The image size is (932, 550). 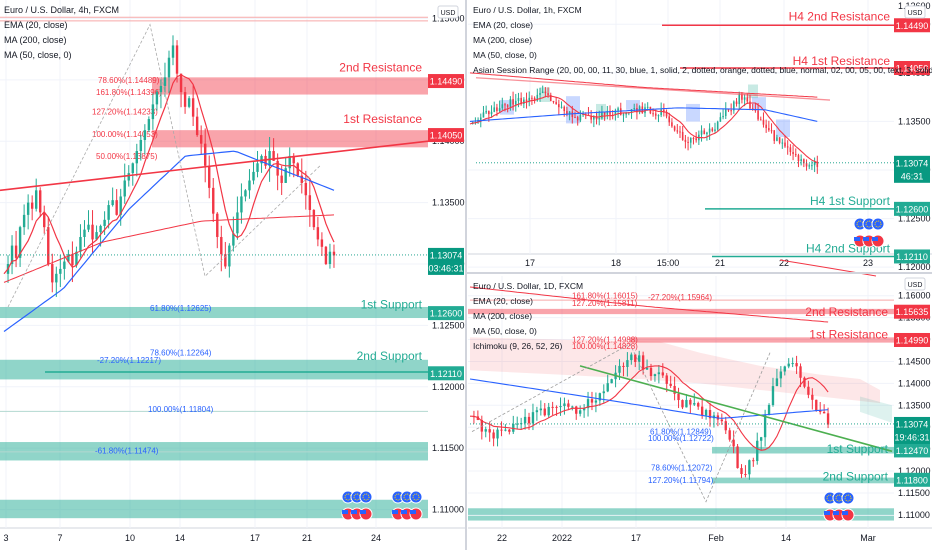 I want to click on event-1h-us-canton-icon, so click(x=875, y=239).